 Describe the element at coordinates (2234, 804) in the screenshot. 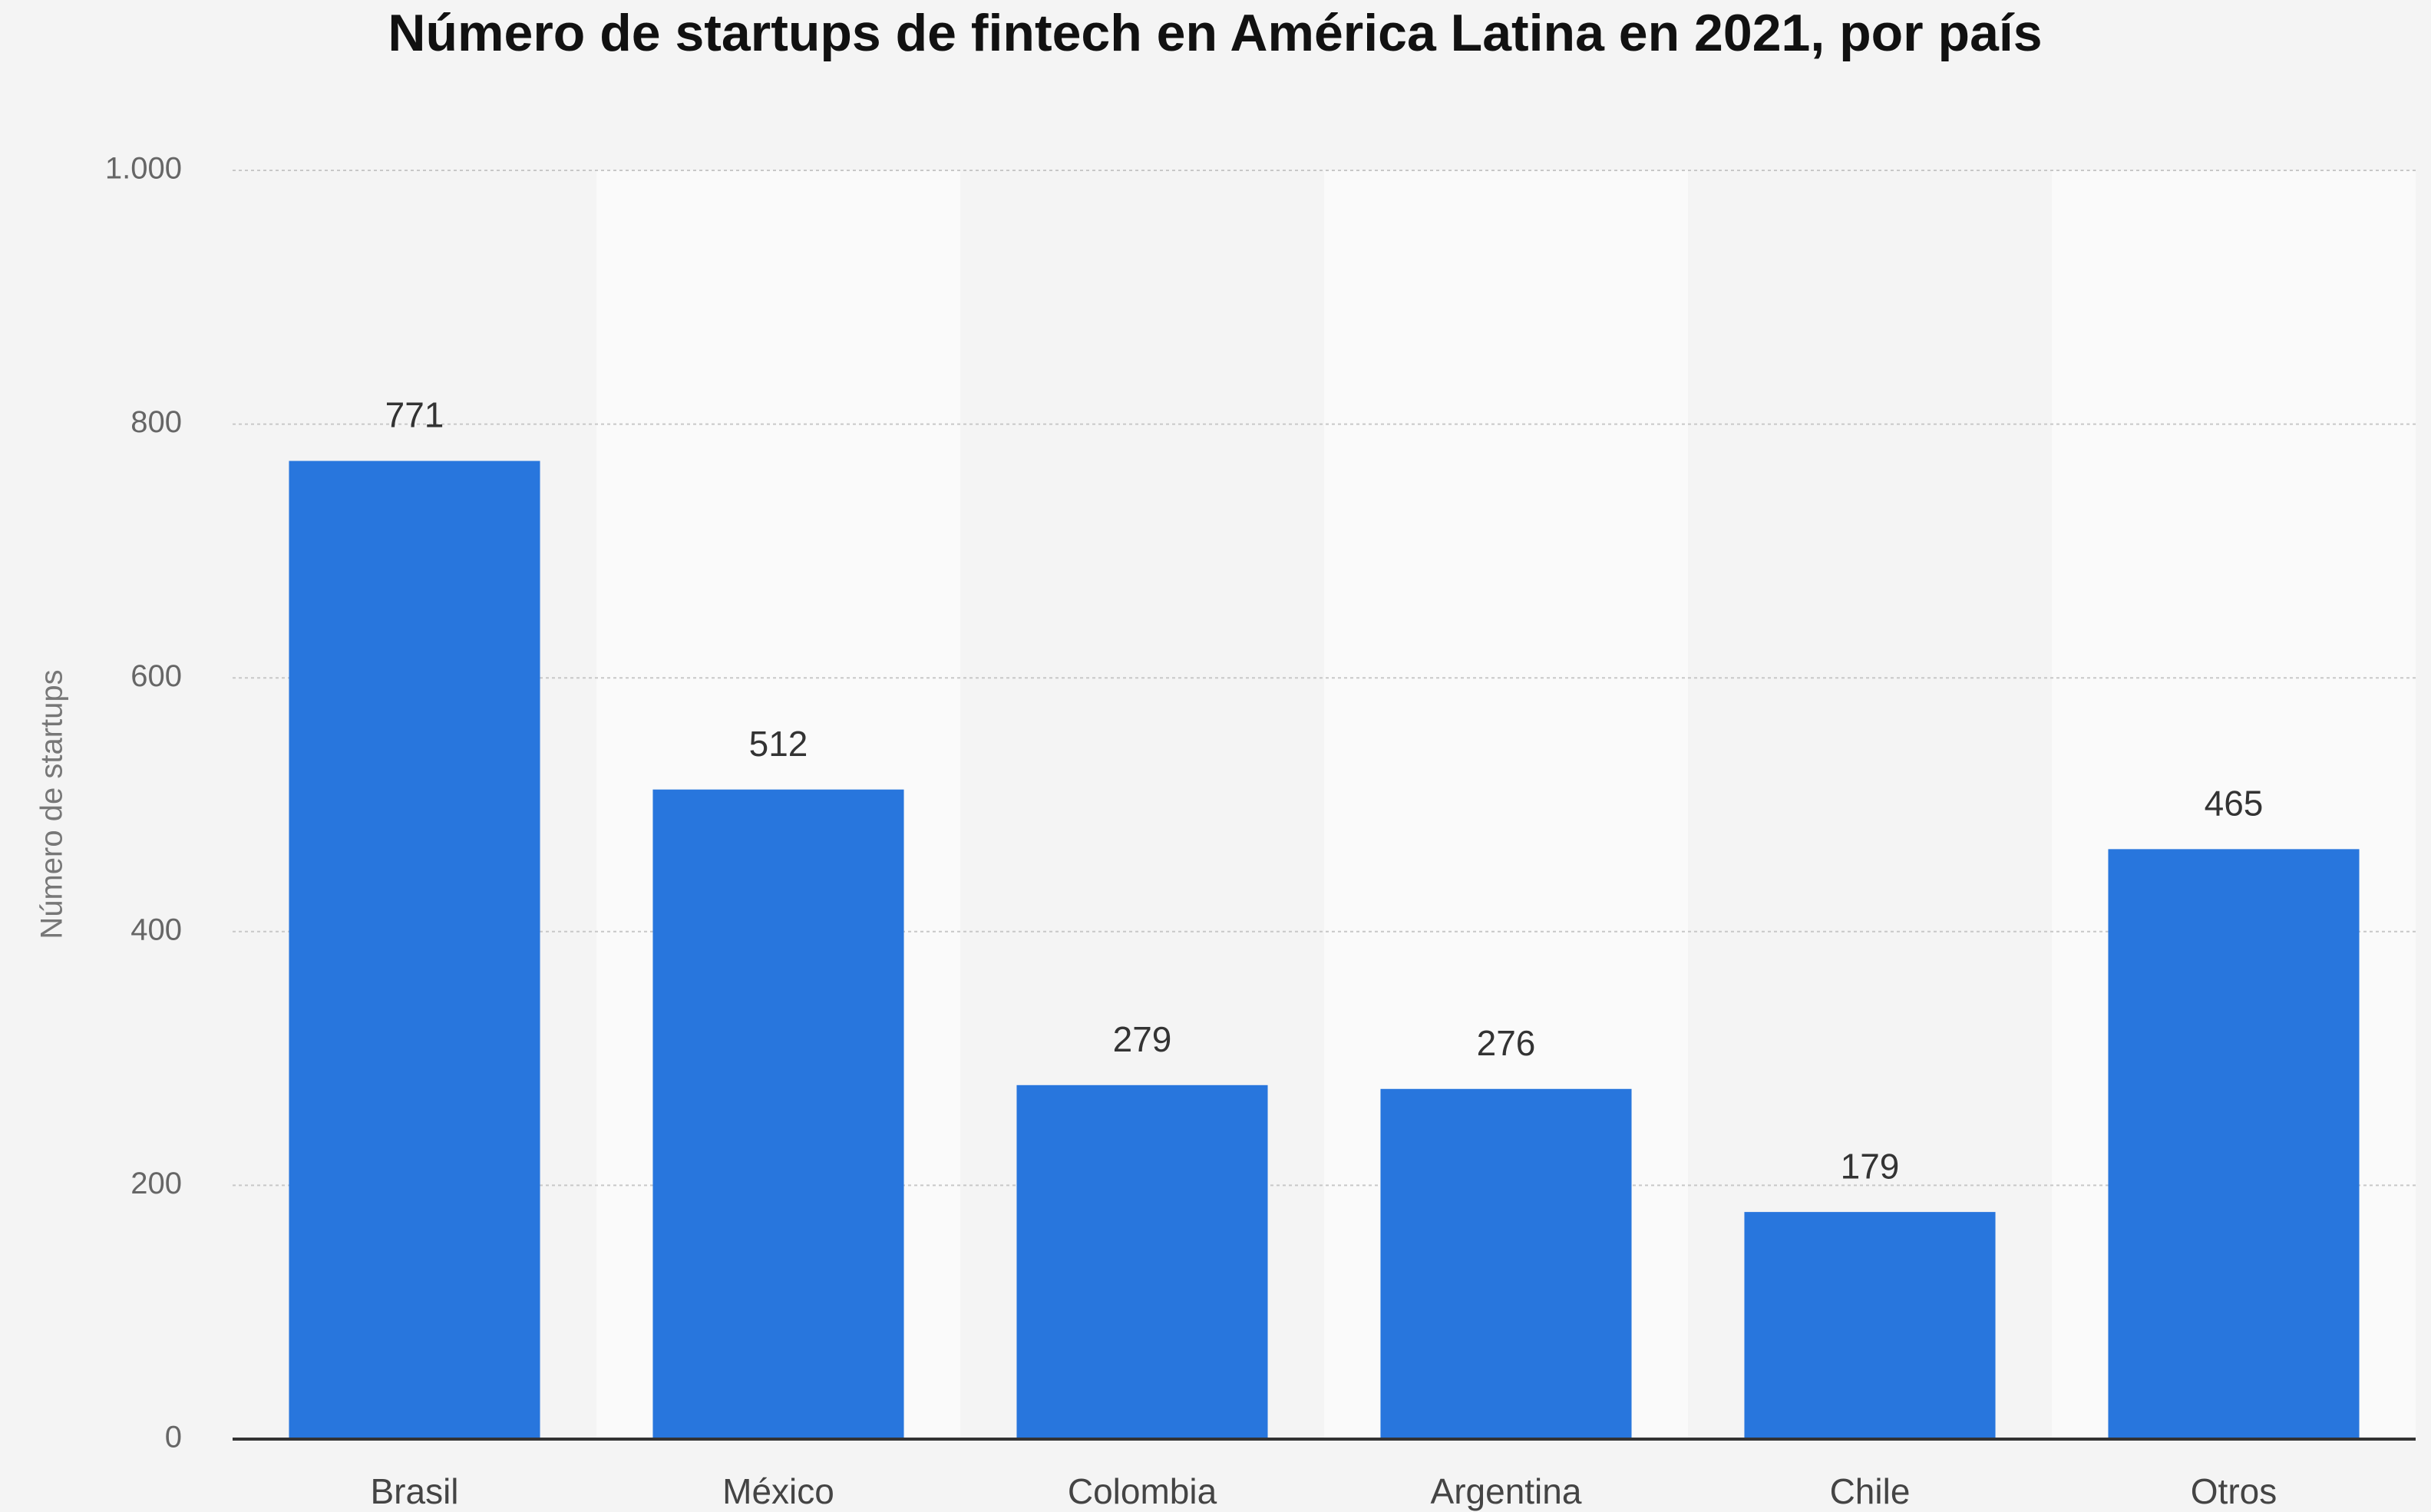

I see `value-label: 465` at that location.